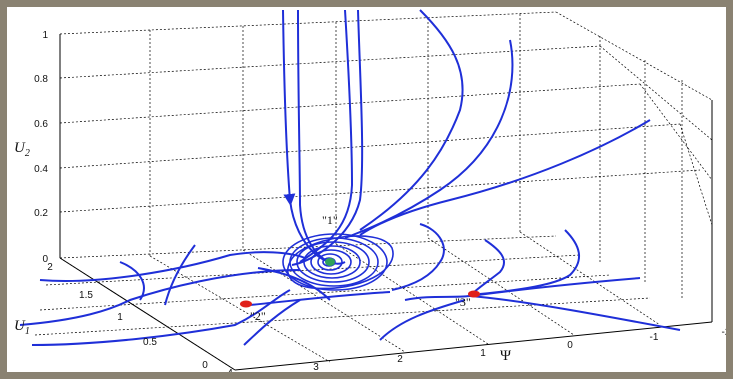 The image size is (733, 379). Describe the element at coordinates (258, 316) in the screenshot. I see `equilibrium-label: "2"` at that location.